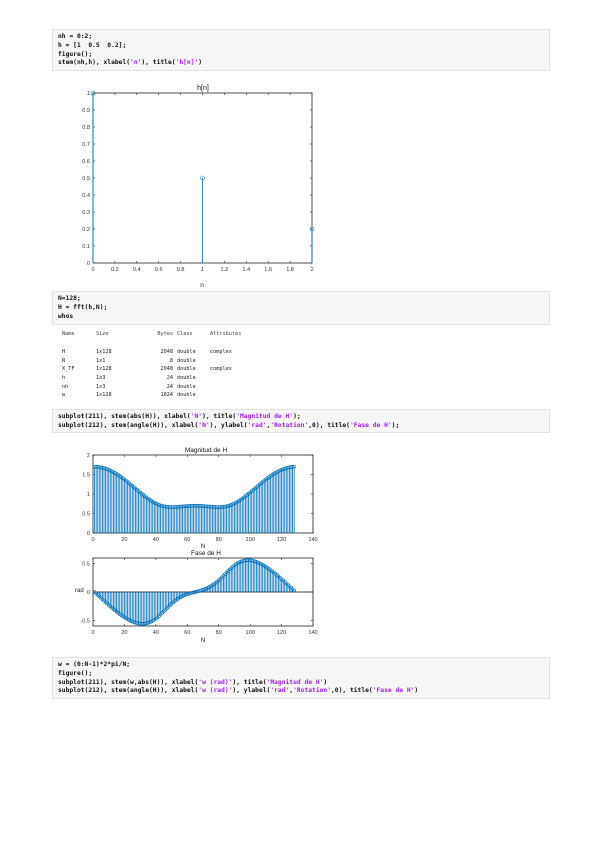 This screenshot has height=848, width=599. What do you see at coordinates (104, 352) in the screenshot?
I see `whos-cell: 1x128` at bounding box center [104, 352].